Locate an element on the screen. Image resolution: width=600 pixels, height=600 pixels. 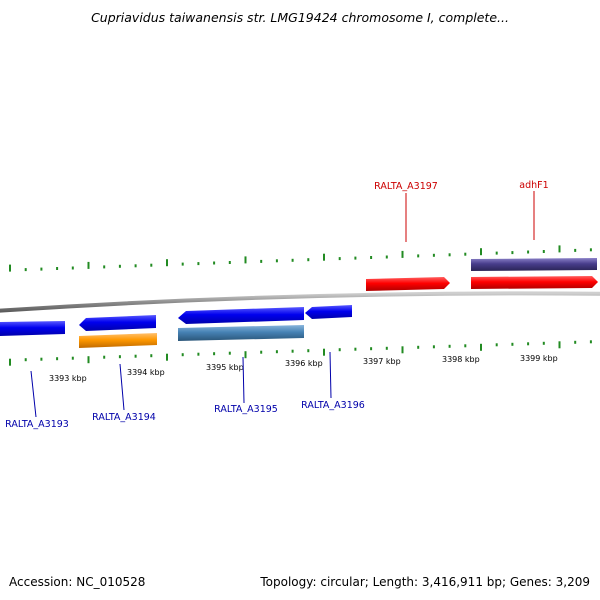
scale-label-3393: 3393 kbp is located at coordinates (68, 378).